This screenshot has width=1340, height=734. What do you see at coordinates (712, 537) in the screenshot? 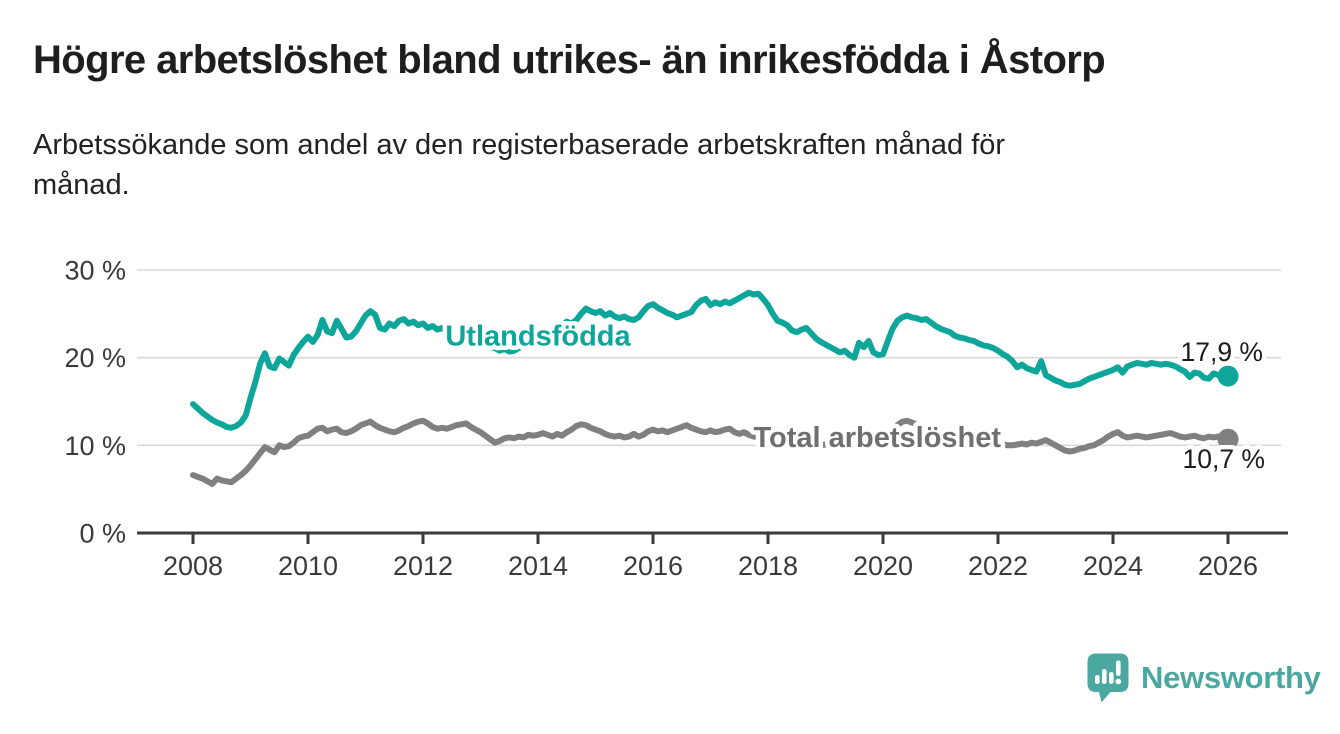
I see `x-axis` at bounding box center [712, 537].